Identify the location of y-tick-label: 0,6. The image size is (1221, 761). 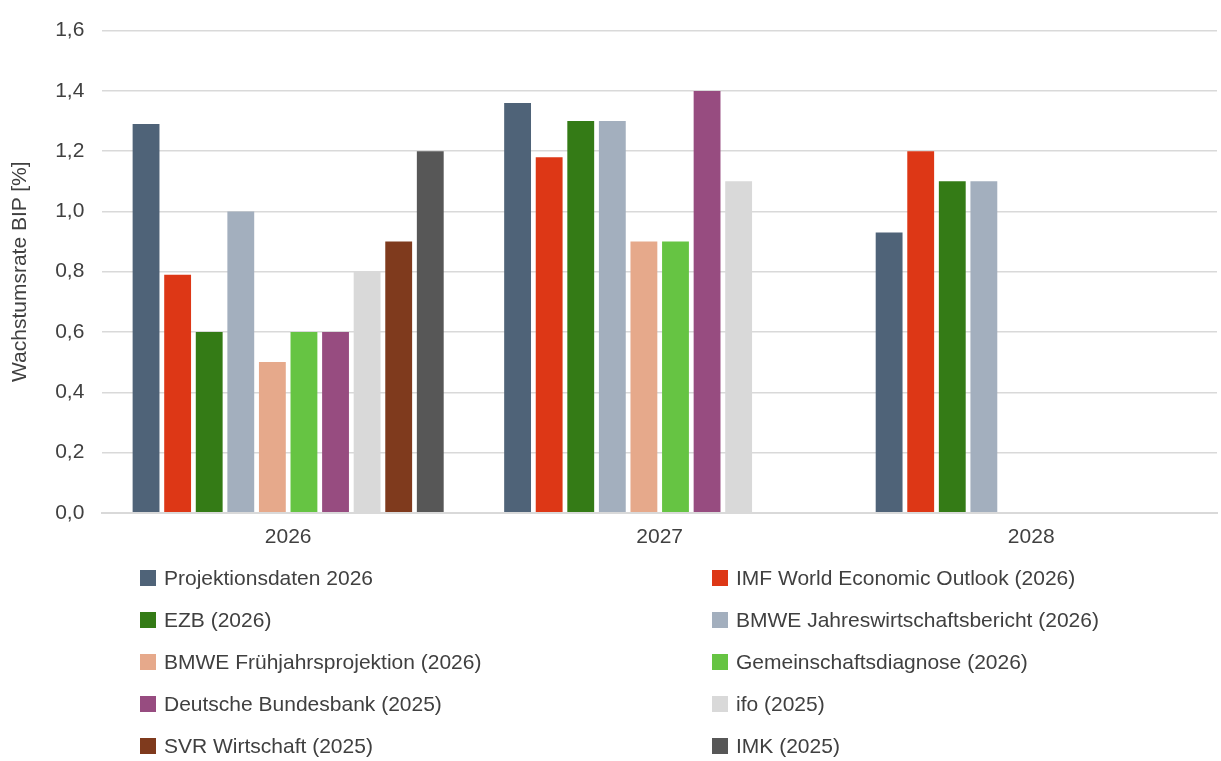
(70, 330).